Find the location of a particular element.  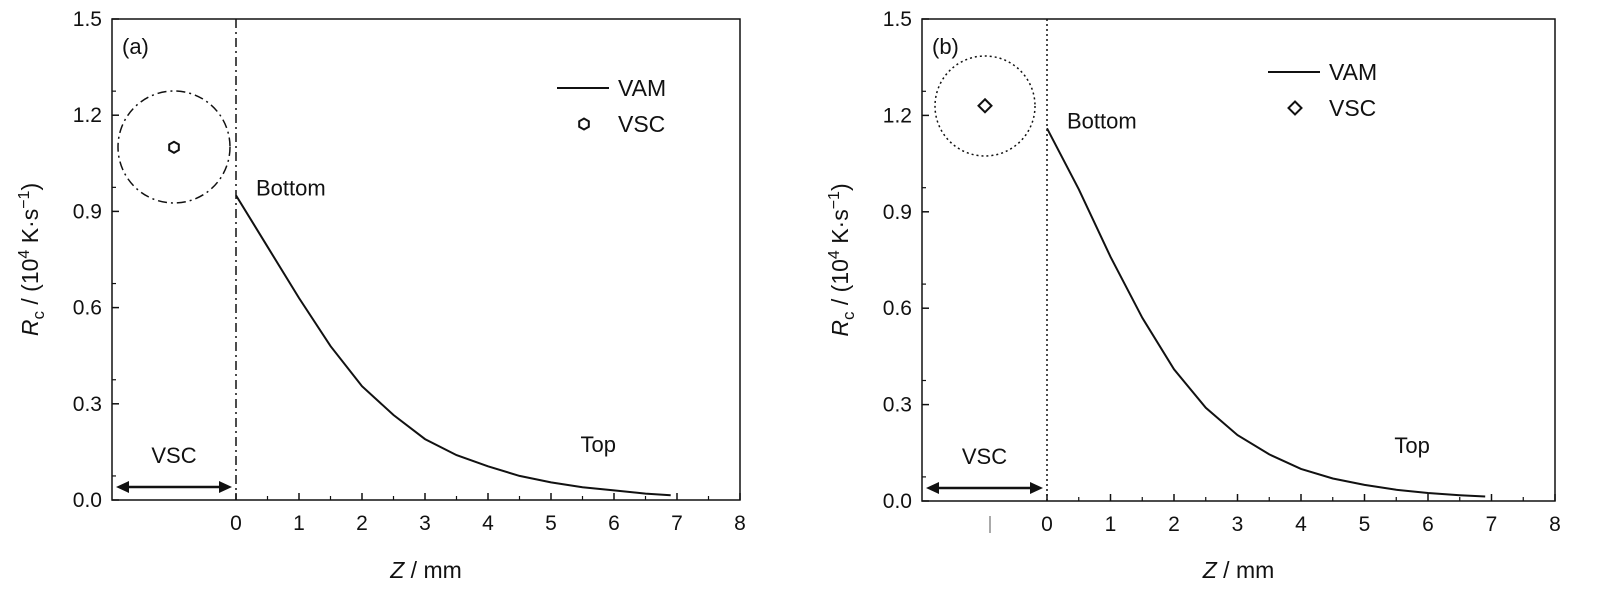

vam-series-line is located at coordinates (453, 345).